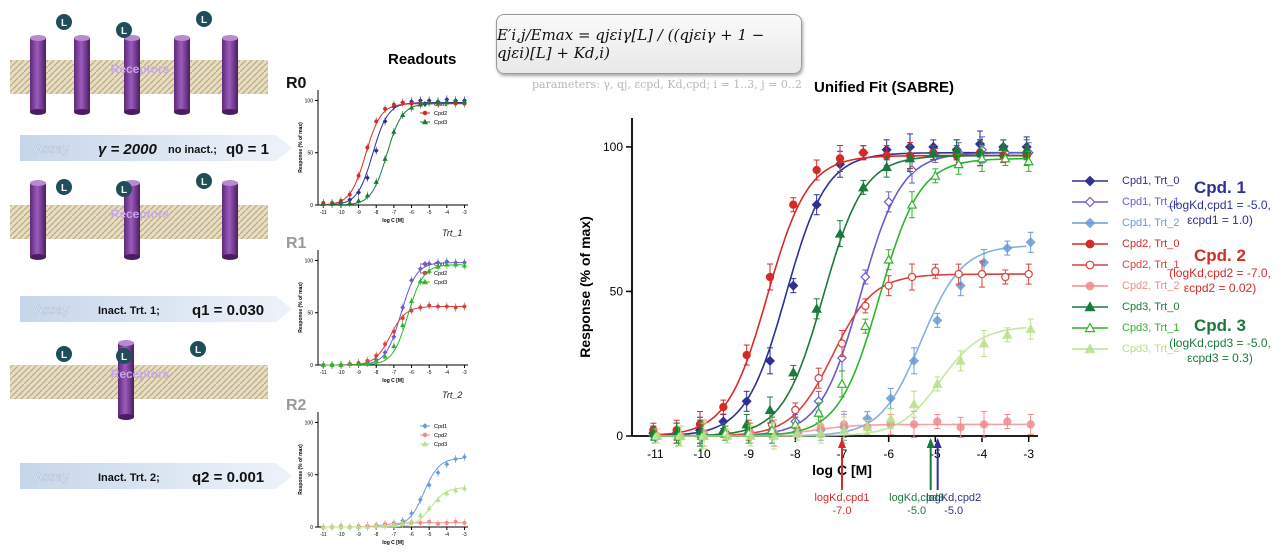 The image size is (1286, 554). I want to click on compound-title: Cpd. 3, so click(1220, 325).